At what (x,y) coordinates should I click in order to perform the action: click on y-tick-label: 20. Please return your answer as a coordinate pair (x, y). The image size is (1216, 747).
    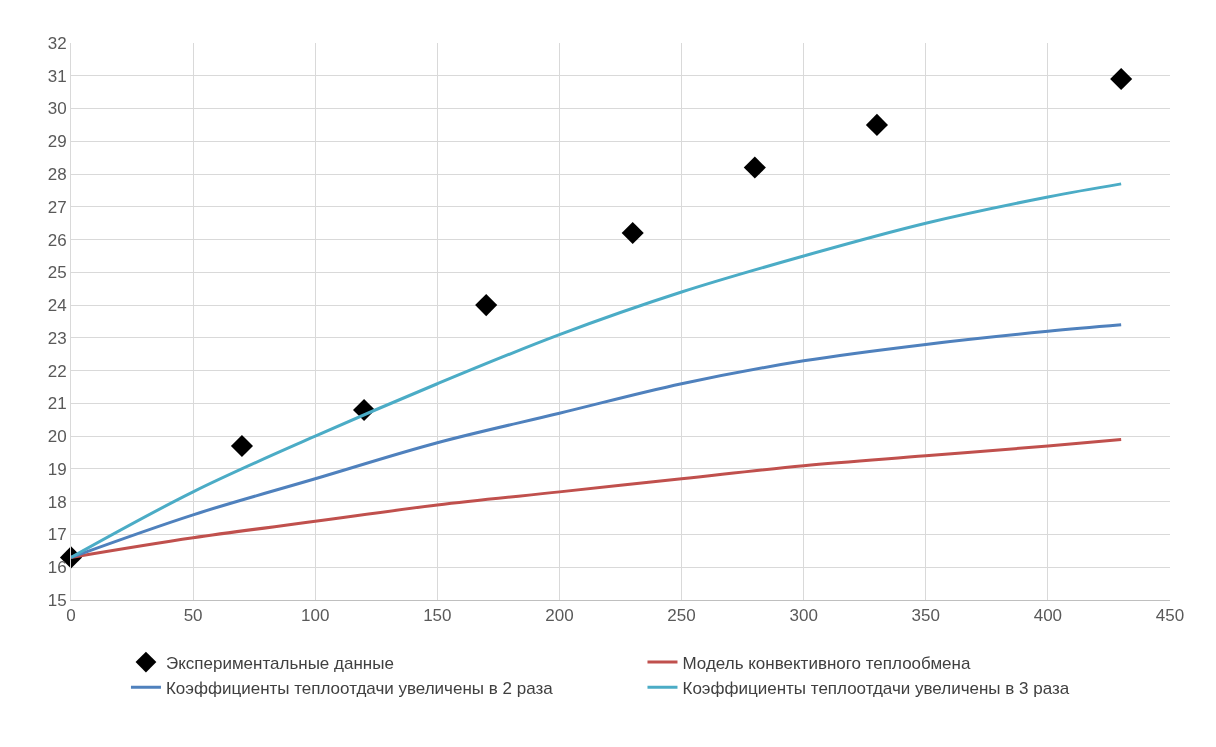
    Looking at the image, I should click on (57, 437).